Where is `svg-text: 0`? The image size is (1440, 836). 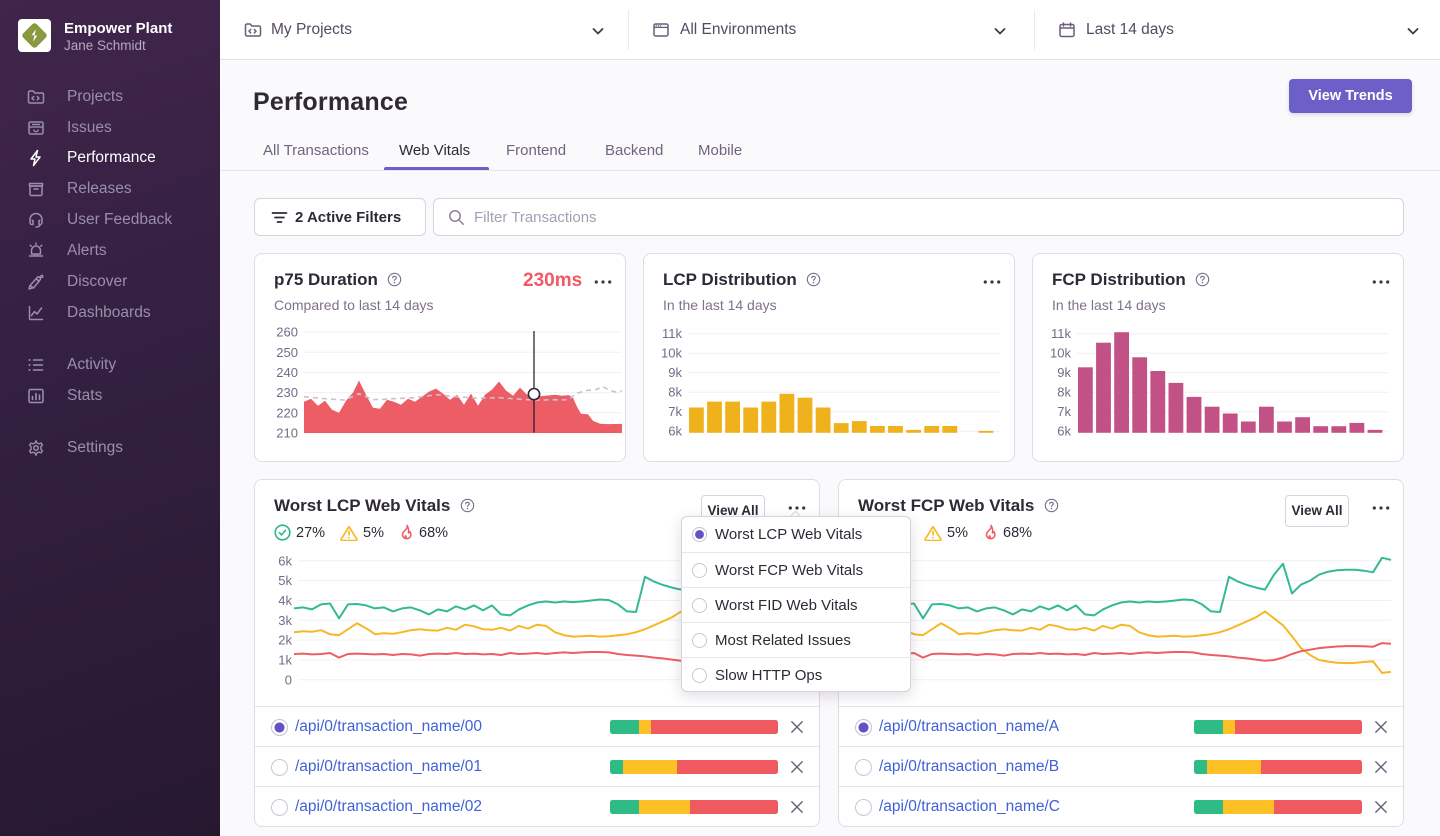 svg-text: 0 is located at coordinates (288, 679).